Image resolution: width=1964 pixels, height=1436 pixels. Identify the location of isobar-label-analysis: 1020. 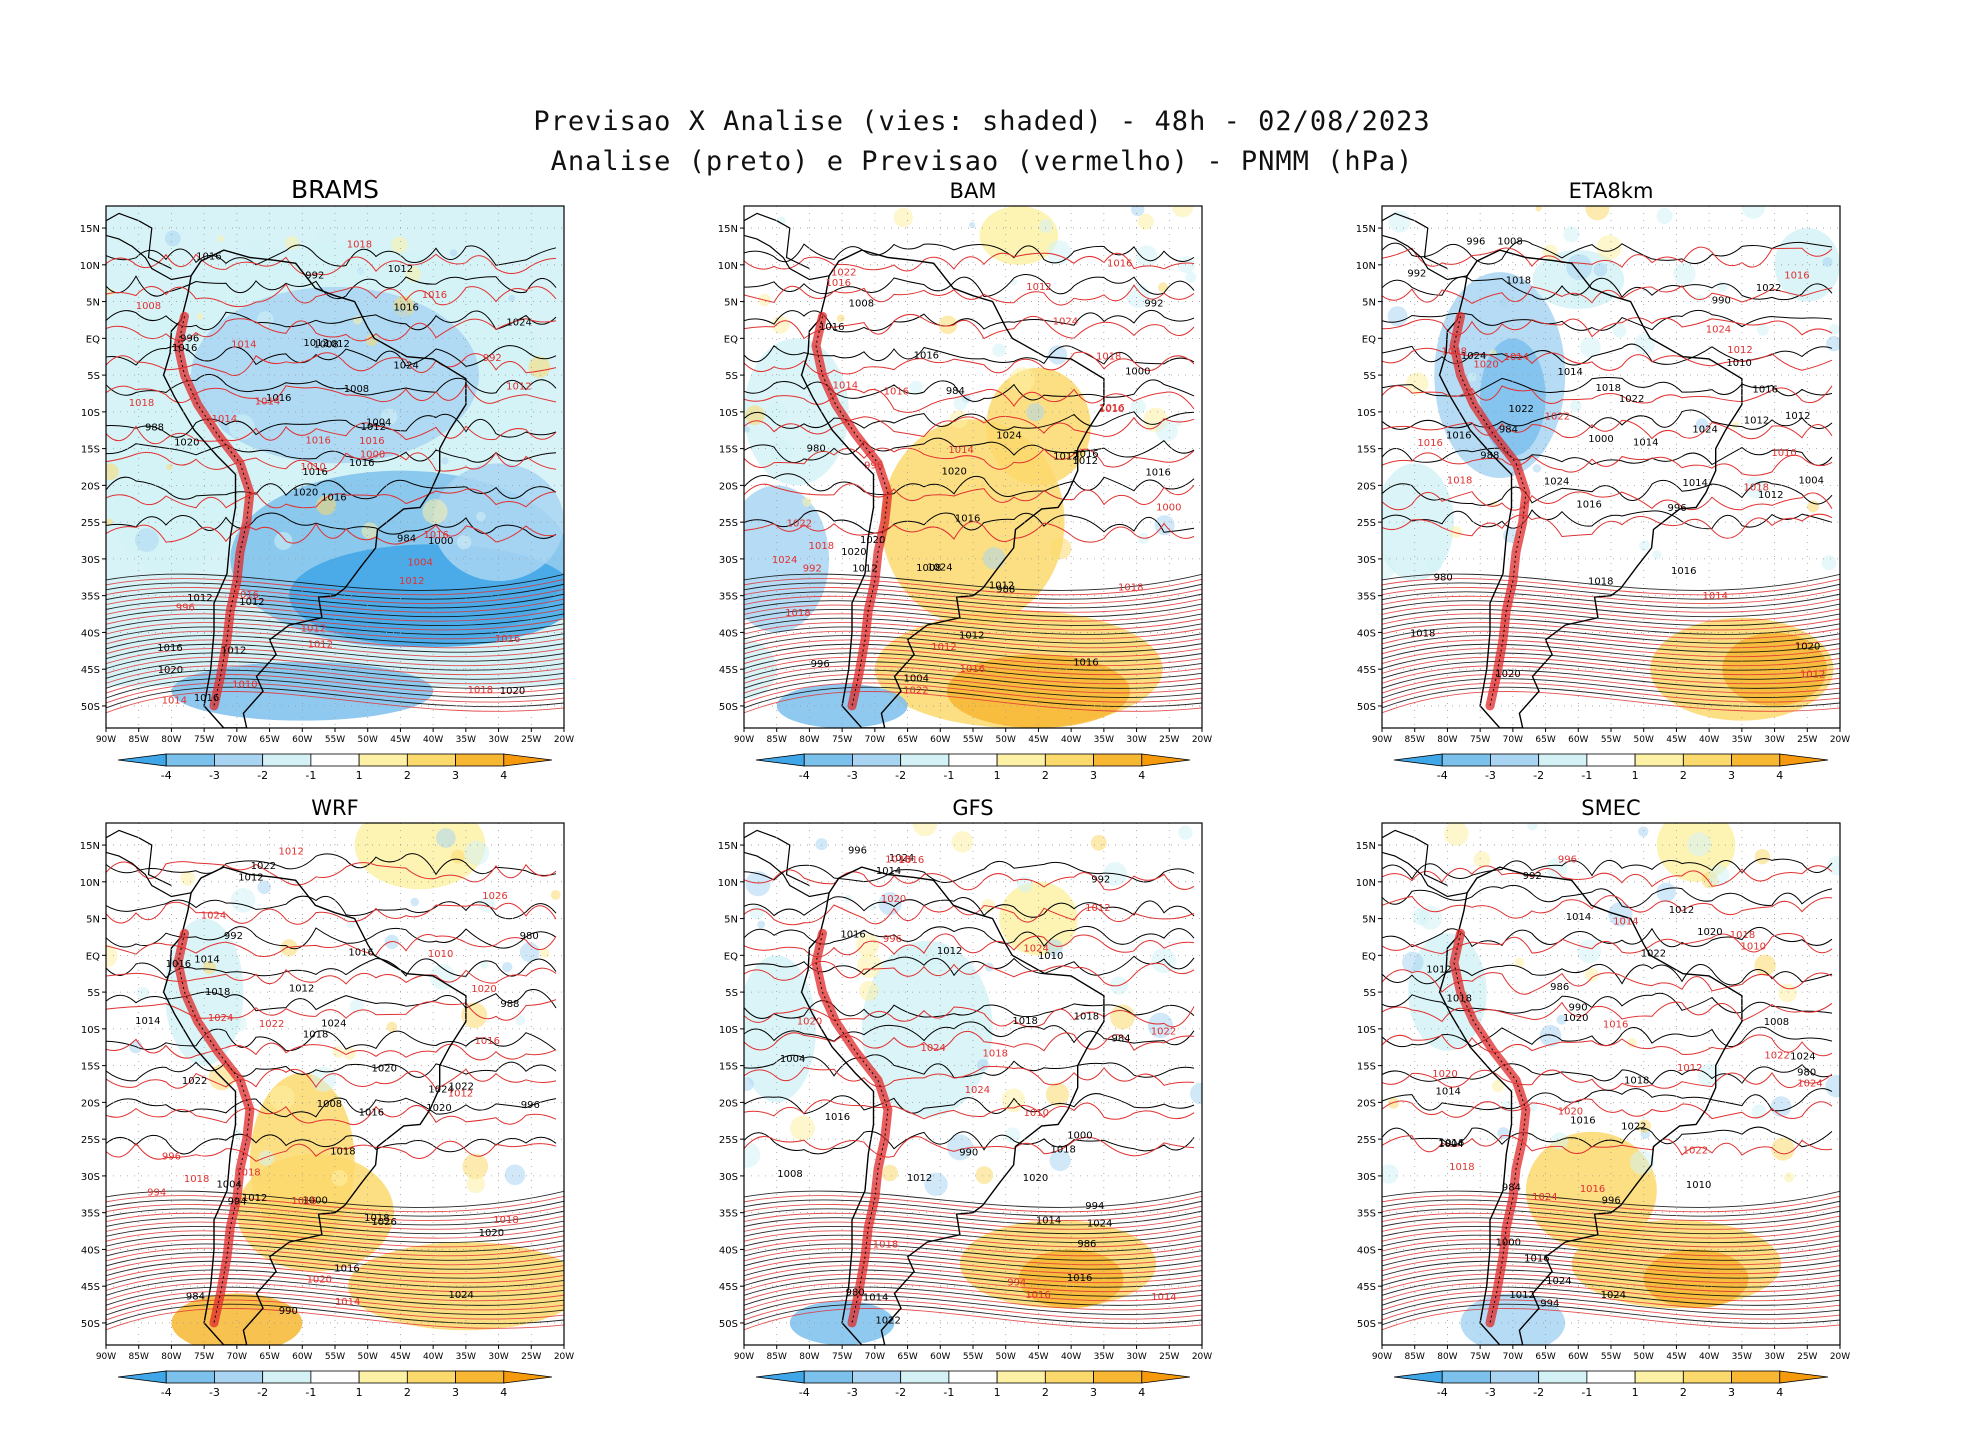
(1709, 932).